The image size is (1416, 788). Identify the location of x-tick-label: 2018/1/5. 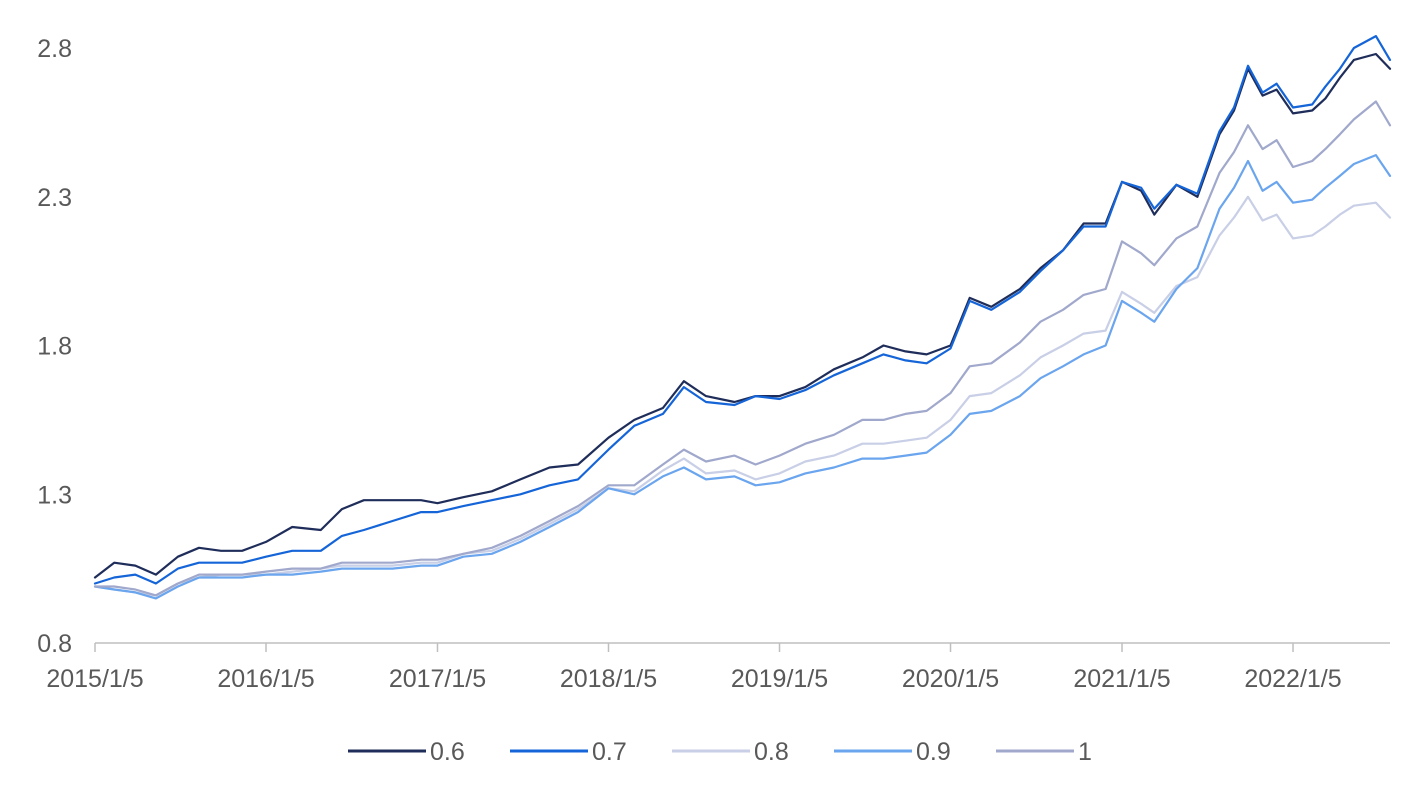
(608, 679).